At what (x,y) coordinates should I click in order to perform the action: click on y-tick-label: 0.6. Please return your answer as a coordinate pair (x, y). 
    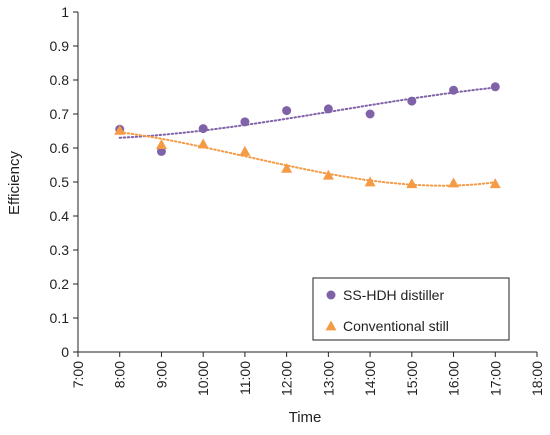
    Looking at the image, I should click on (60, 148).